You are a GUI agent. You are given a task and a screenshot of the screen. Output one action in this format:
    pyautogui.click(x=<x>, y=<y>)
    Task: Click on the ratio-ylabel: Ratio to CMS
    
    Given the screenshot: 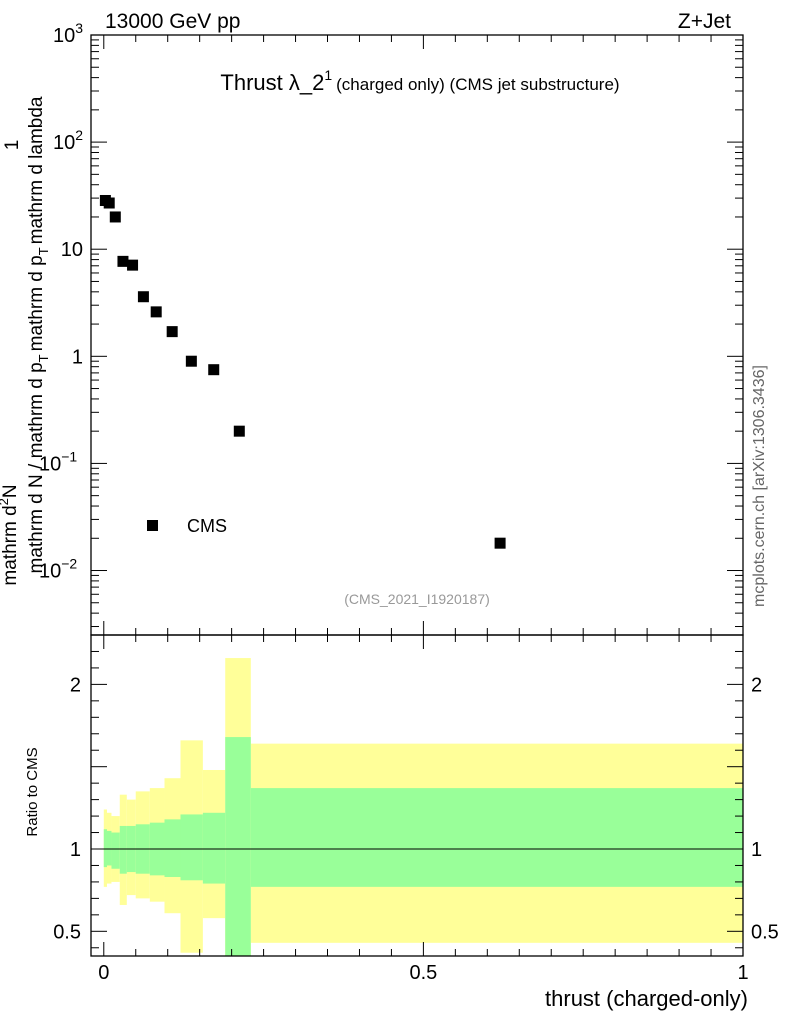 What is the action you would take?
    pyautogui.click(x=32, y=791)
    